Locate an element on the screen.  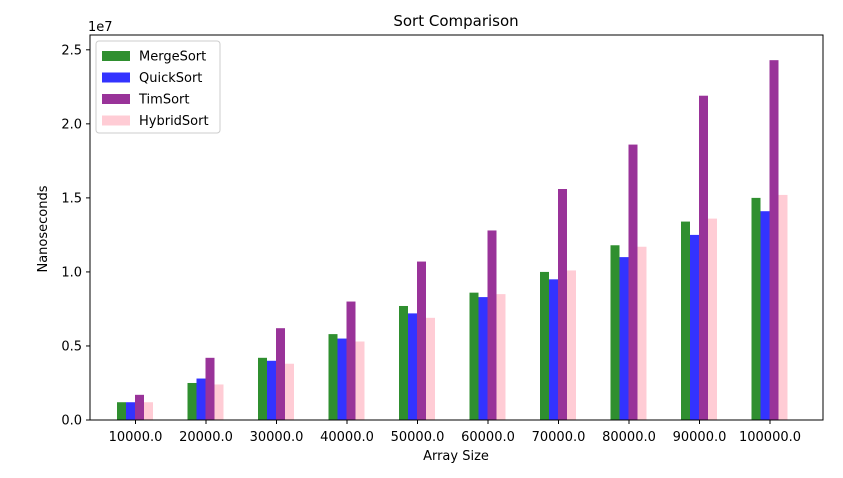
bar-timsort-40000.0 is located at coordinates (351, 360).